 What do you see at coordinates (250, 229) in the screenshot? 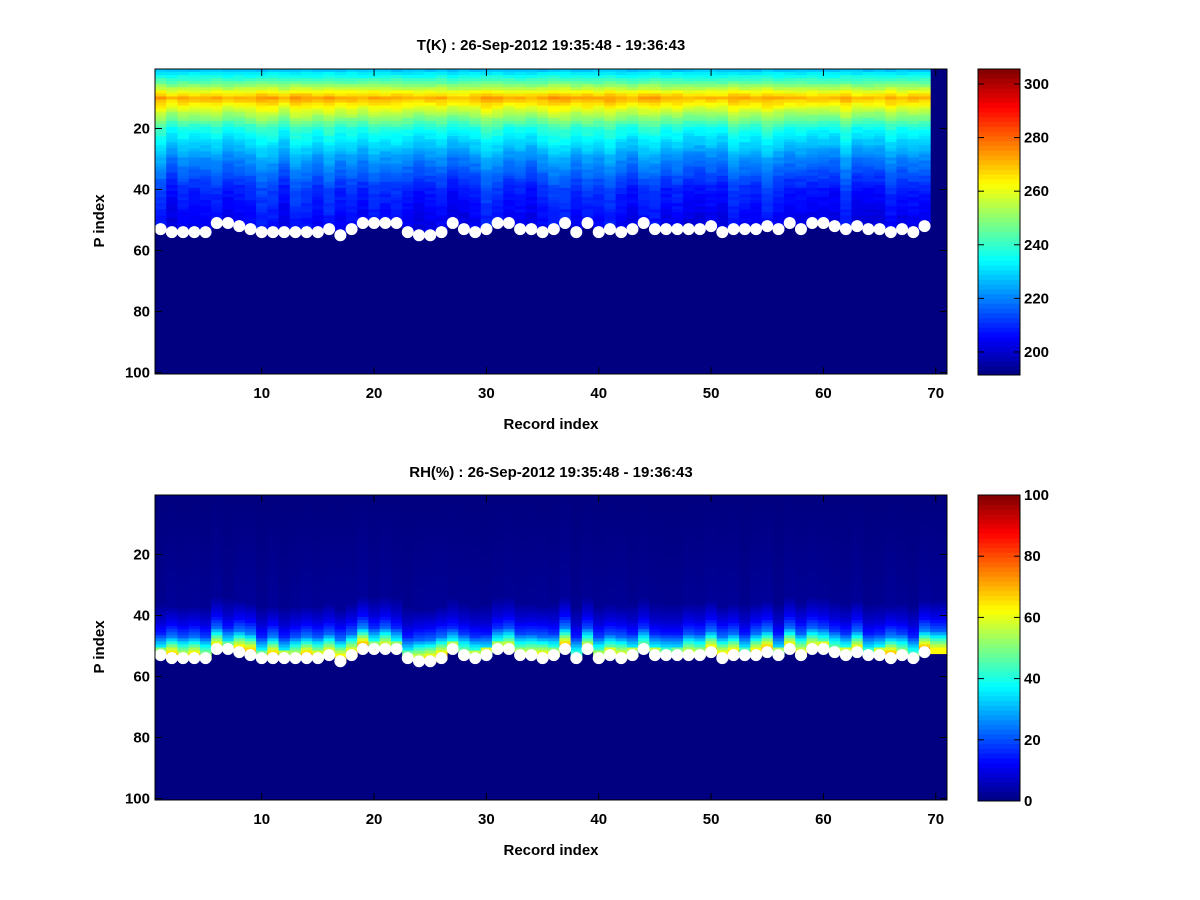
I see `surface-marker` at bounding box center [250, 229].